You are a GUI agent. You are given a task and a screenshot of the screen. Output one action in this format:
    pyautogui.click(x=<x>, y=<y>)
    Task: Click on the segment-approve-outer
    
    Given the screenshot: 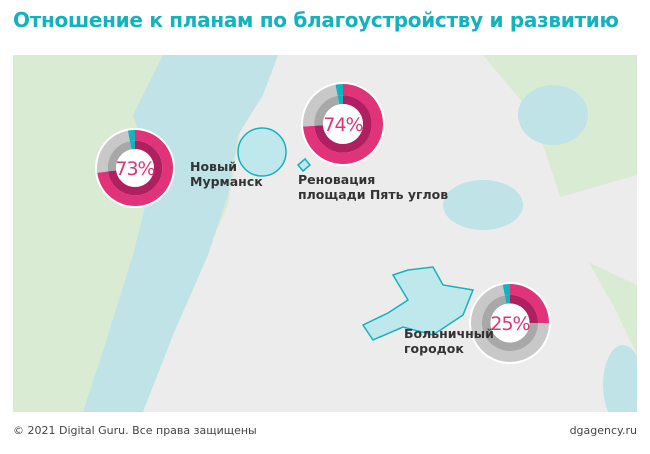 What is the action you would take?
    pyautogui.click(x=529, y=303)
    